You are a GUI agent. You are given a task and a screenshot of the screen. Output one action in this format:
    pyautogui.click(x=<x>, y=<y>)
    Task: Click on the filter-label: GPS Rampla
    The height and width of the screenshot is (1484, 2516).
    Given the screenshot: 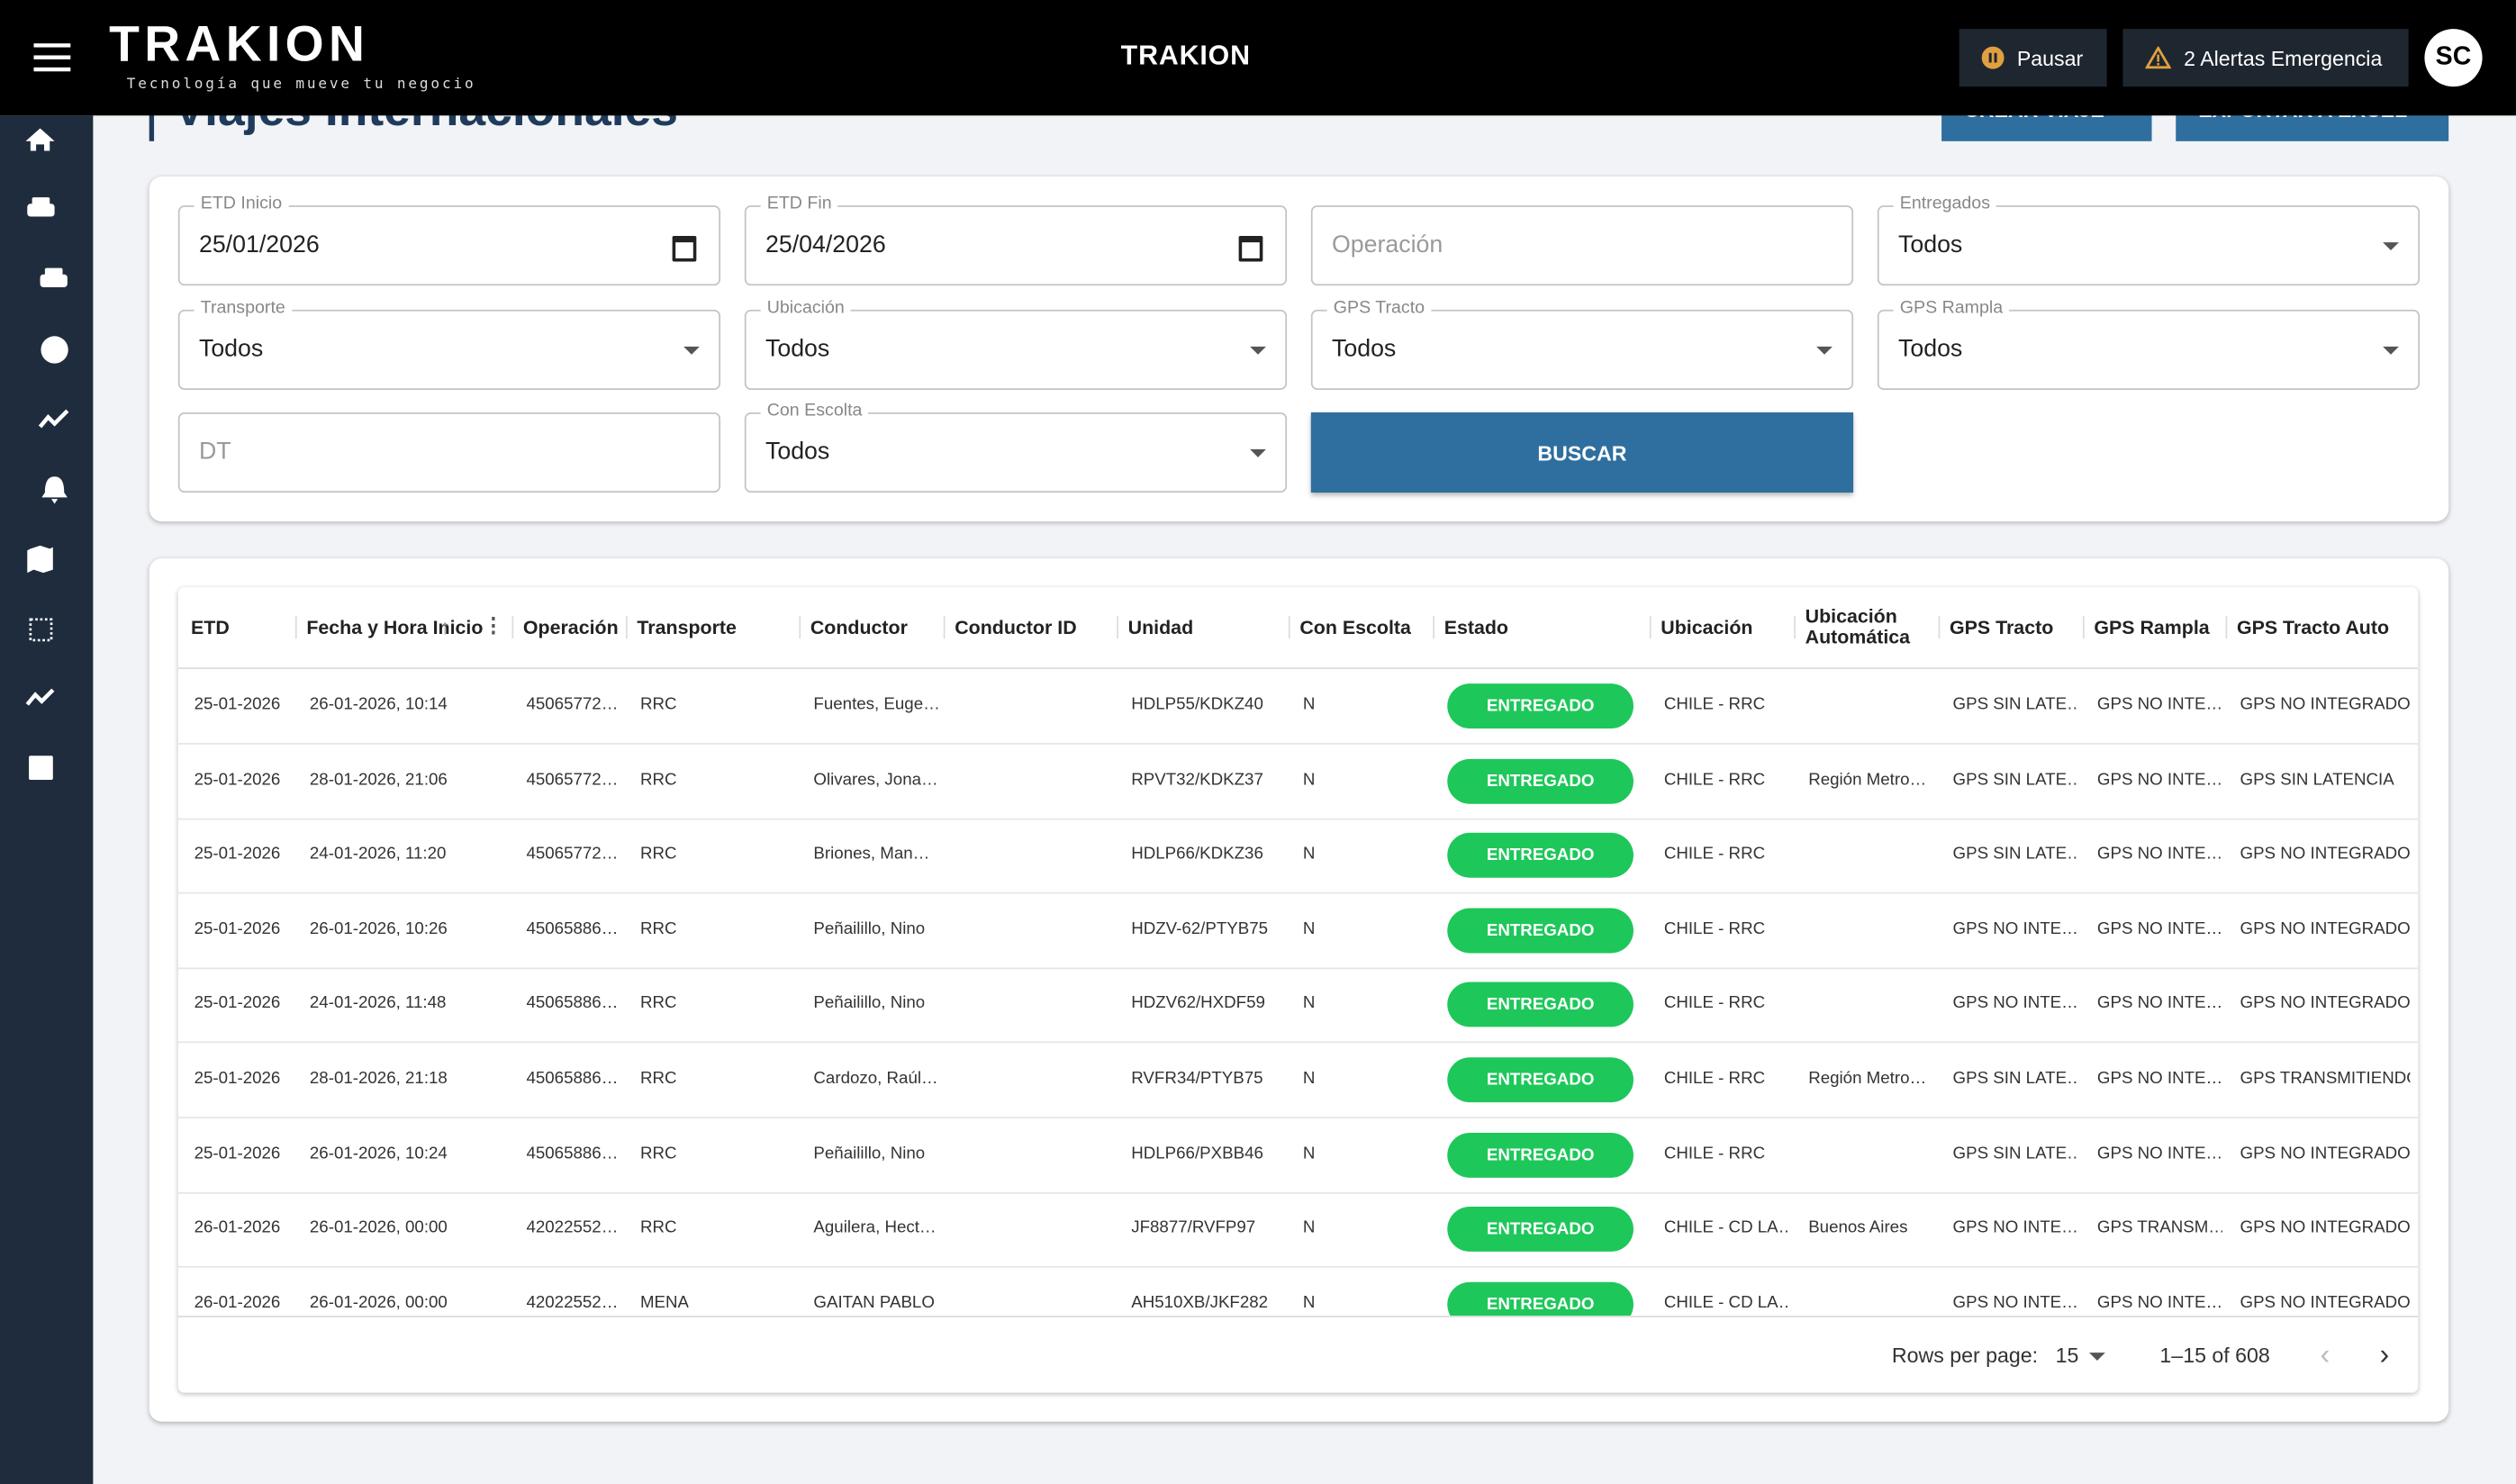 What is the action you would take?
    pyautogui.click(x=1951, y=308)
    